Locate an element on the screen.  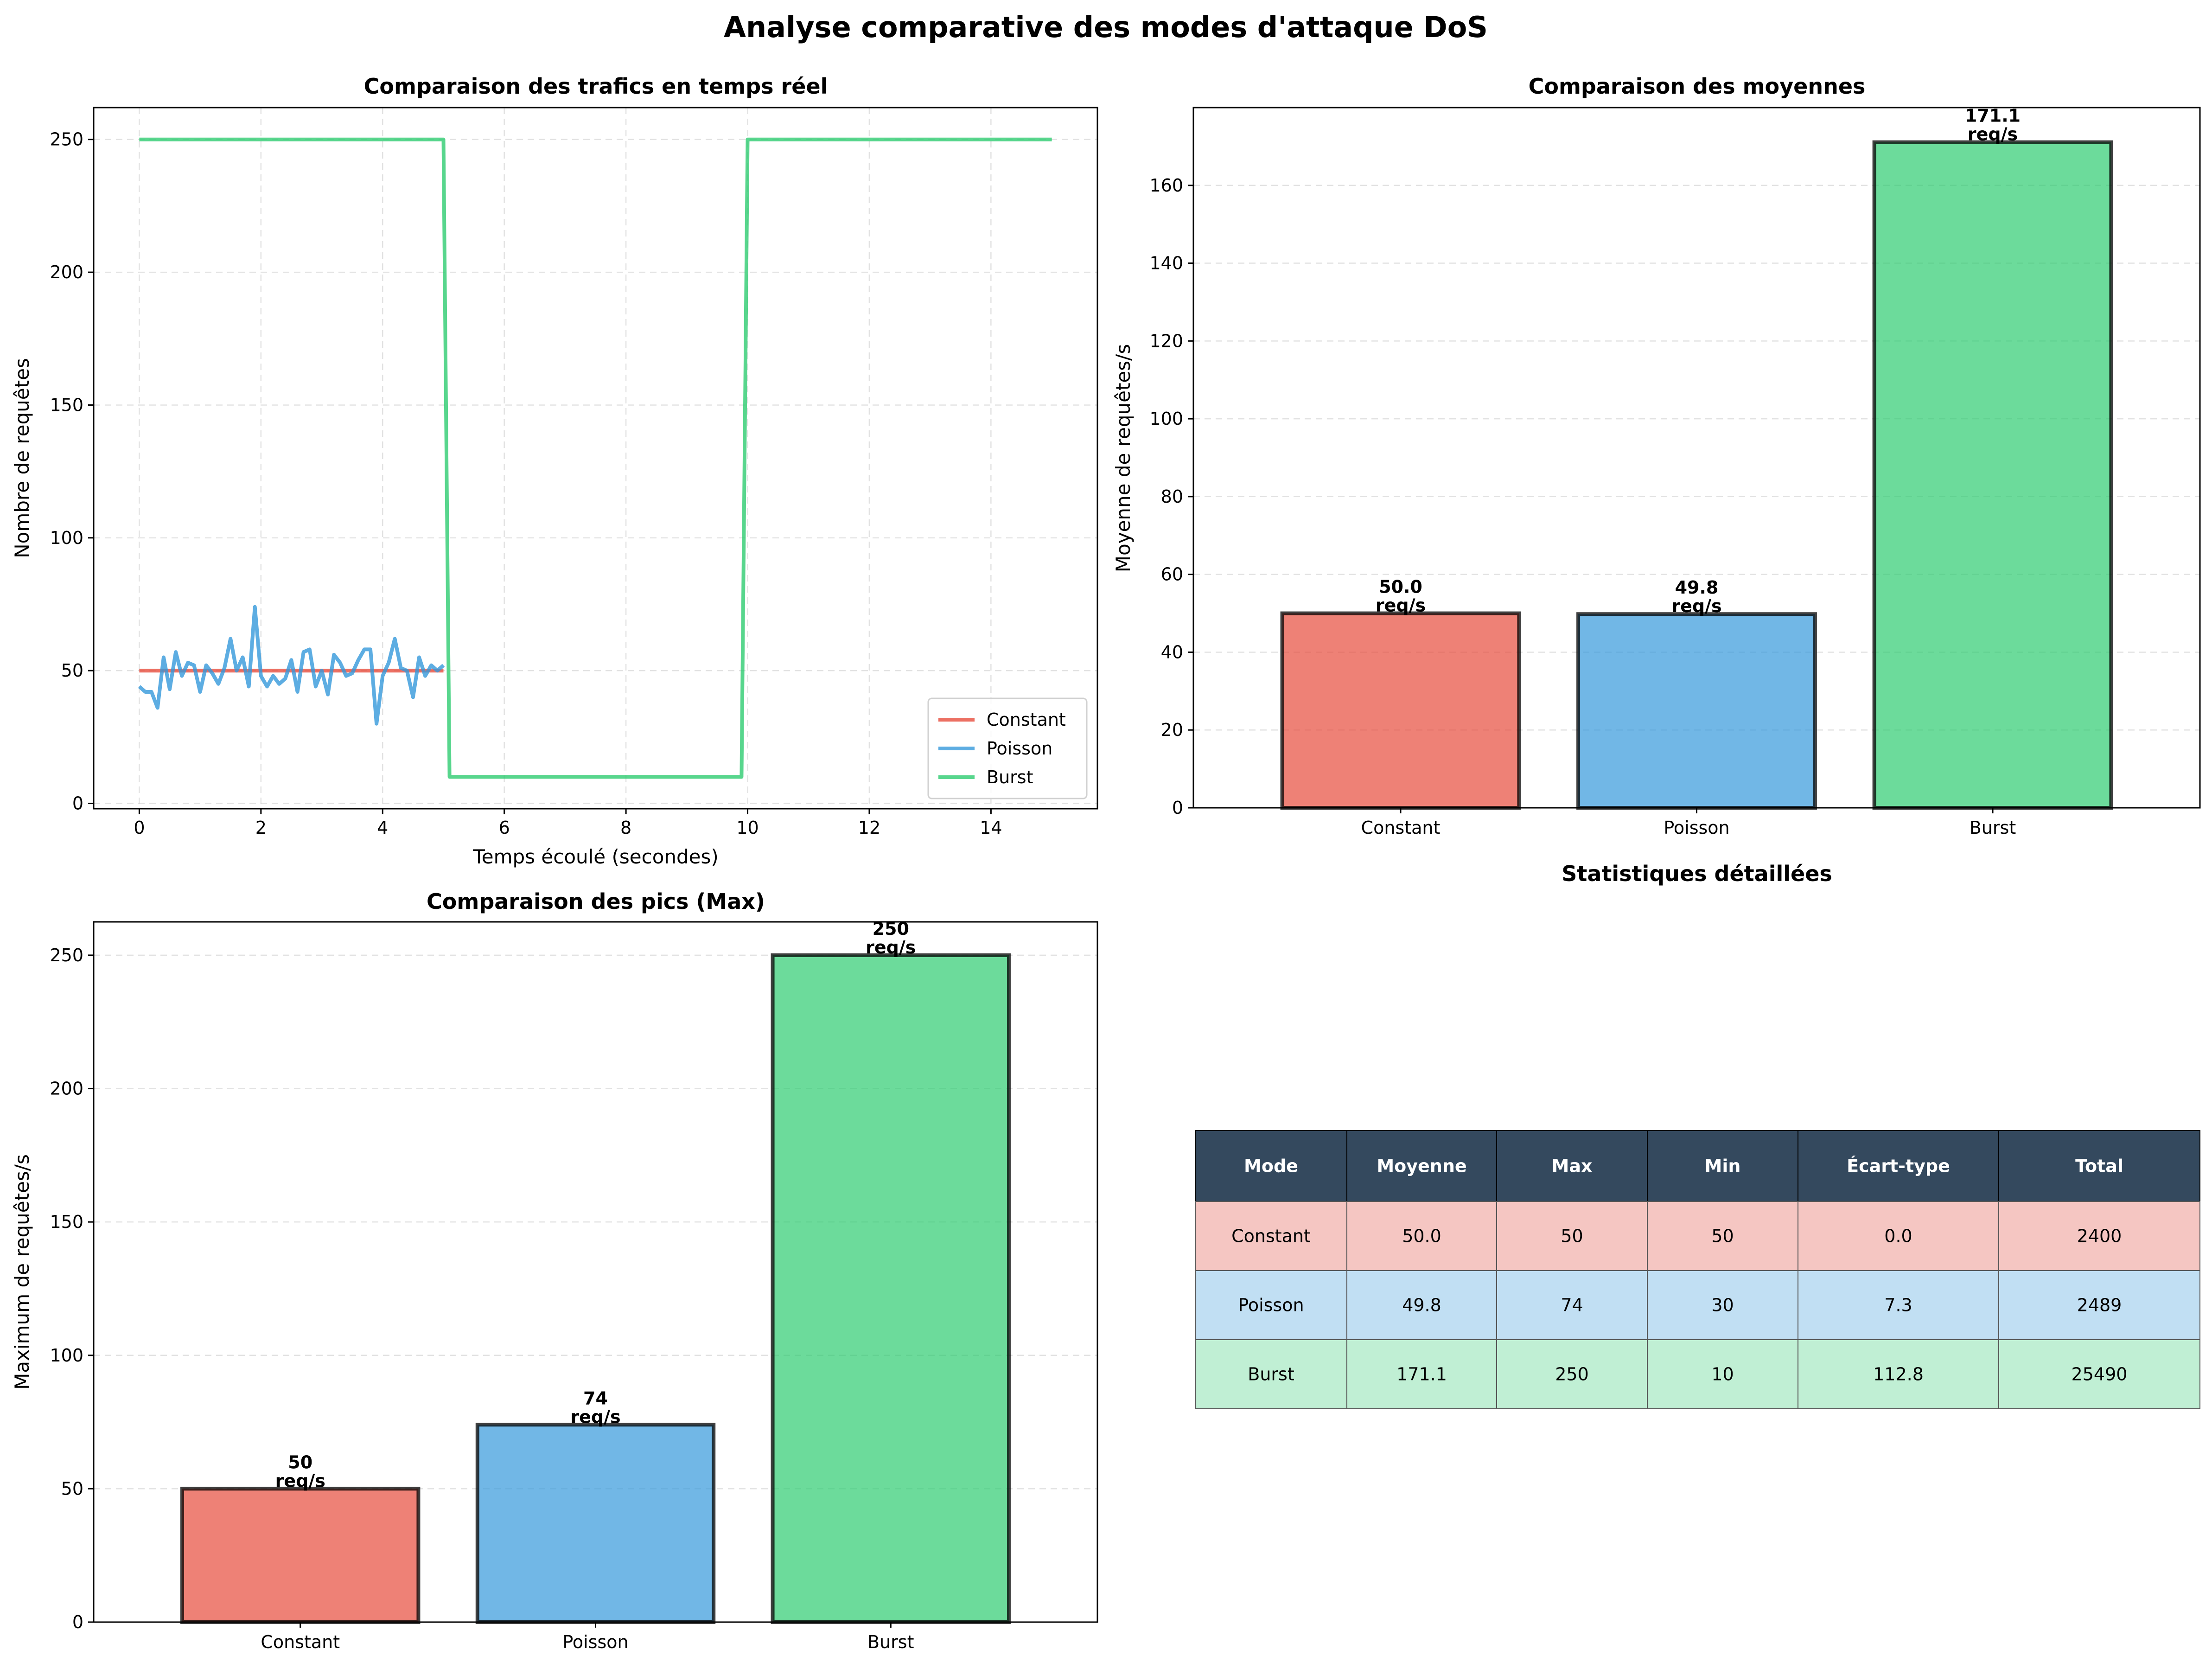
table-header-label: Max is located at coordinates (1573, 1166).